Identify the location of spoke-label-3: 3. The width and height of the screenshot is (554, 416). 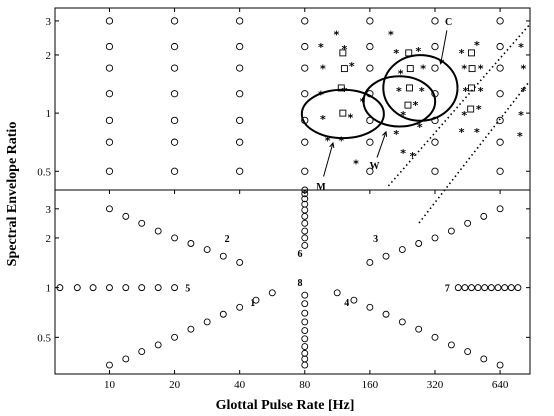
(375, 239).